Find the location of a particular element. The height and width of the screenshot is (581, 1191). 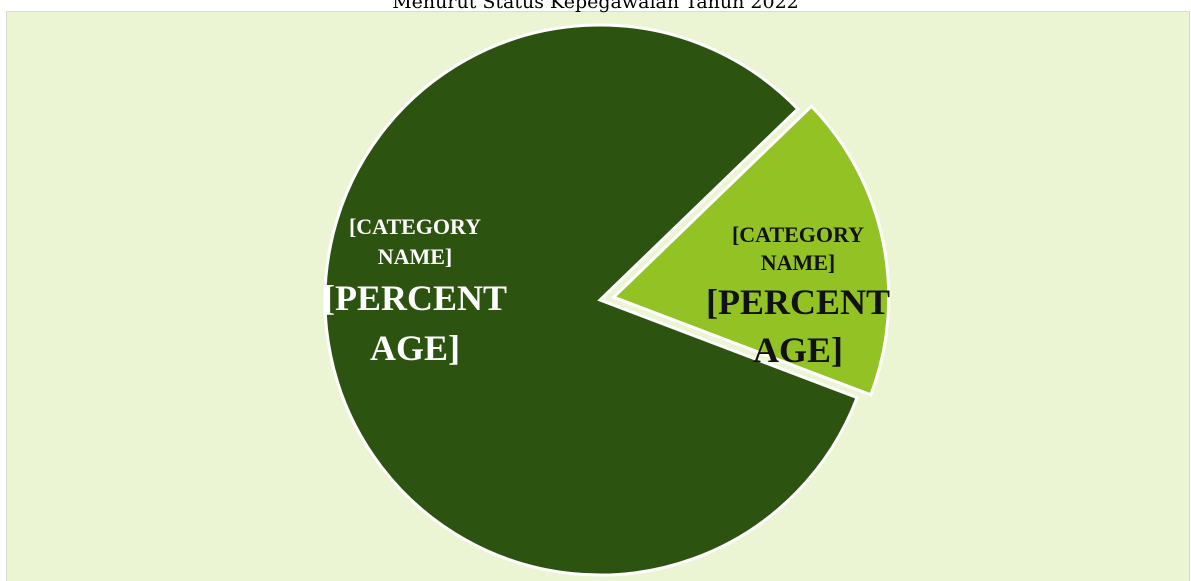

chart-title: Menurut Status Kepegawaian Tahun 2022 is located at coordinates (595, 6).